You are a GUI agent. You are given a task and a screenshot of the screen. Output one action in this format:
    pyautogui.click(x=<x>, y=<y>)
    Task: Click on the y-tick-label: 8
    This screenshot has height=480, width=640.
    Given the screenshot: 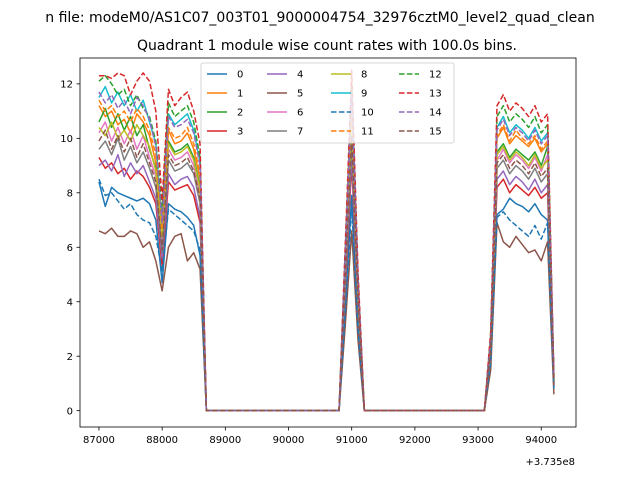 What is the action you would take?
    pyautogui.click(x=70, y=193)
    